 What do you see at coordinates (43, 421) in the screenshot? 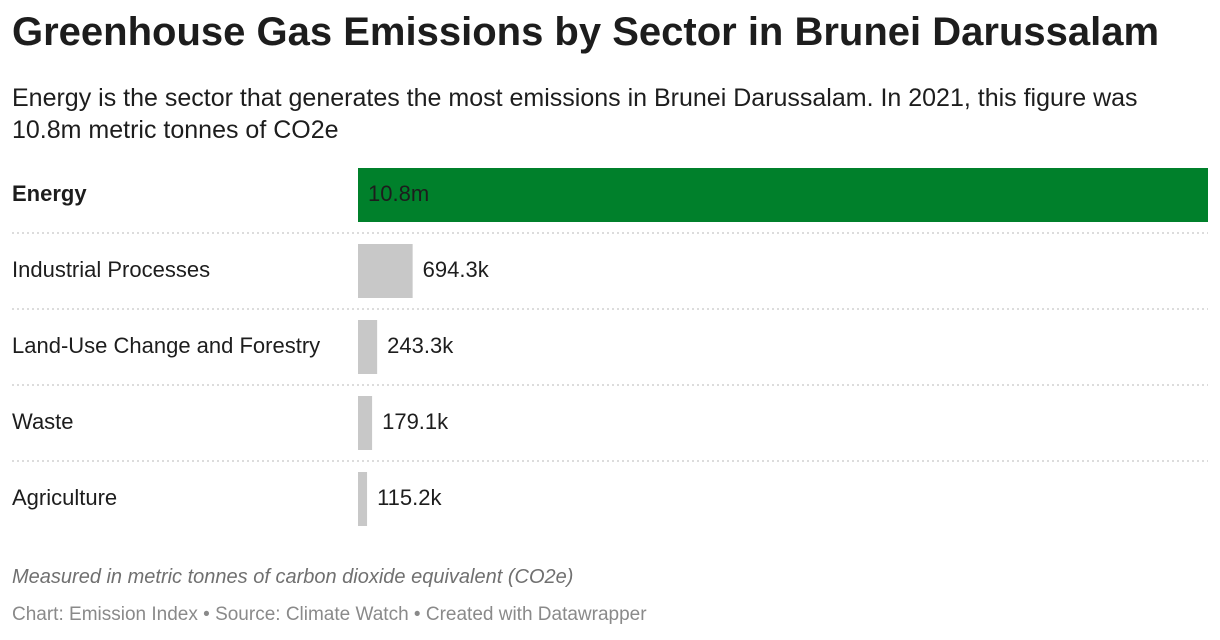
I see `category-label: Waste` at bounding box center [43, 421].